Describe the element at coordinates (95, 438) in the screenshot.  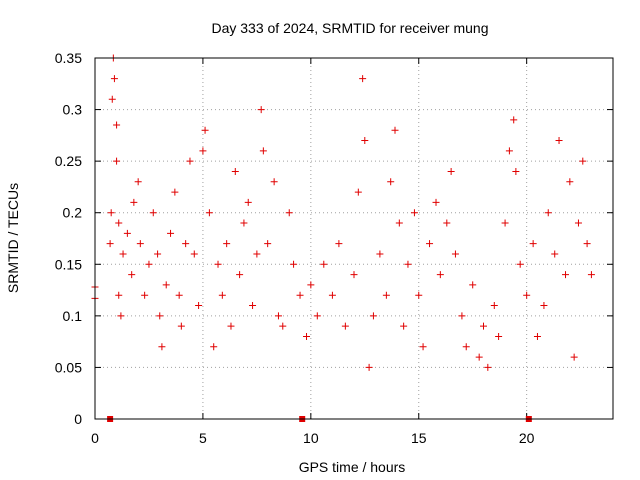
I see `x-tick-label: 0` at that location.